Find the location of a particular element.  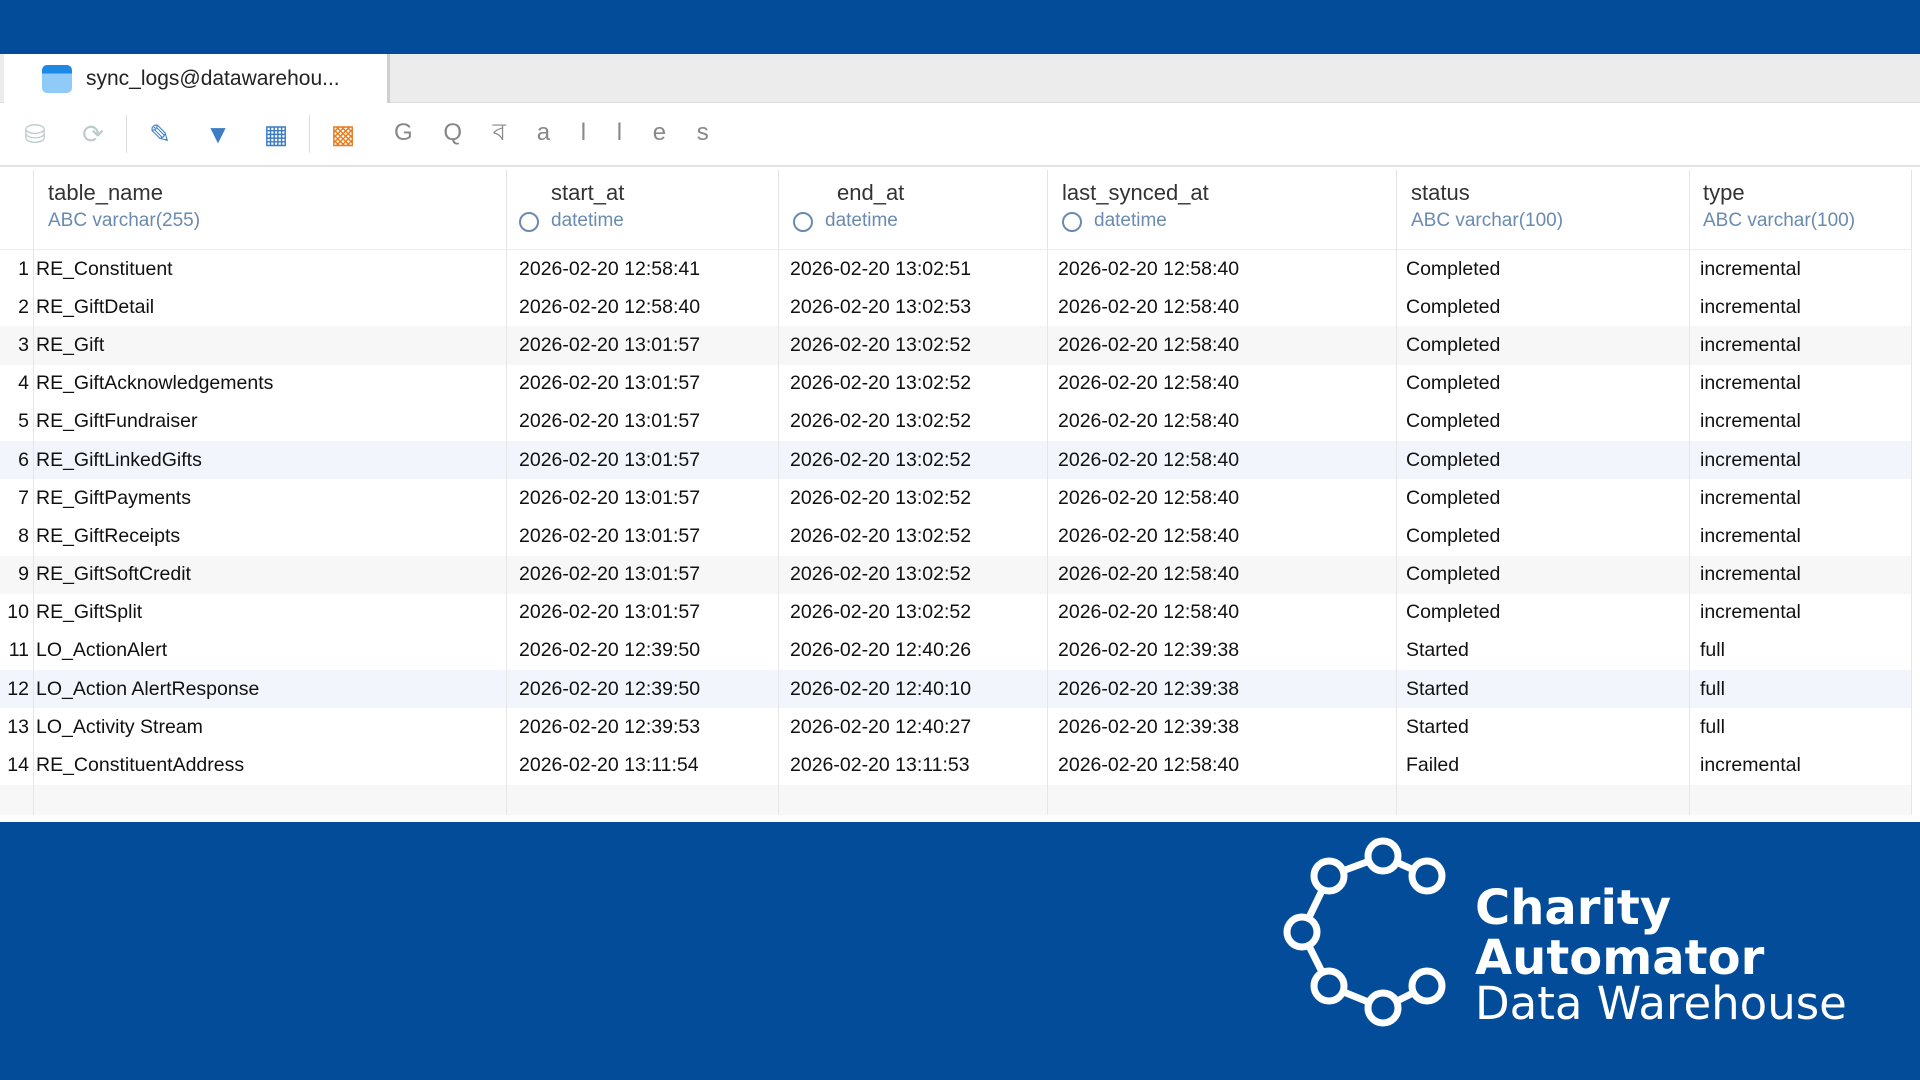

cell-row-number: 1 is located at coordinates (17, 269).